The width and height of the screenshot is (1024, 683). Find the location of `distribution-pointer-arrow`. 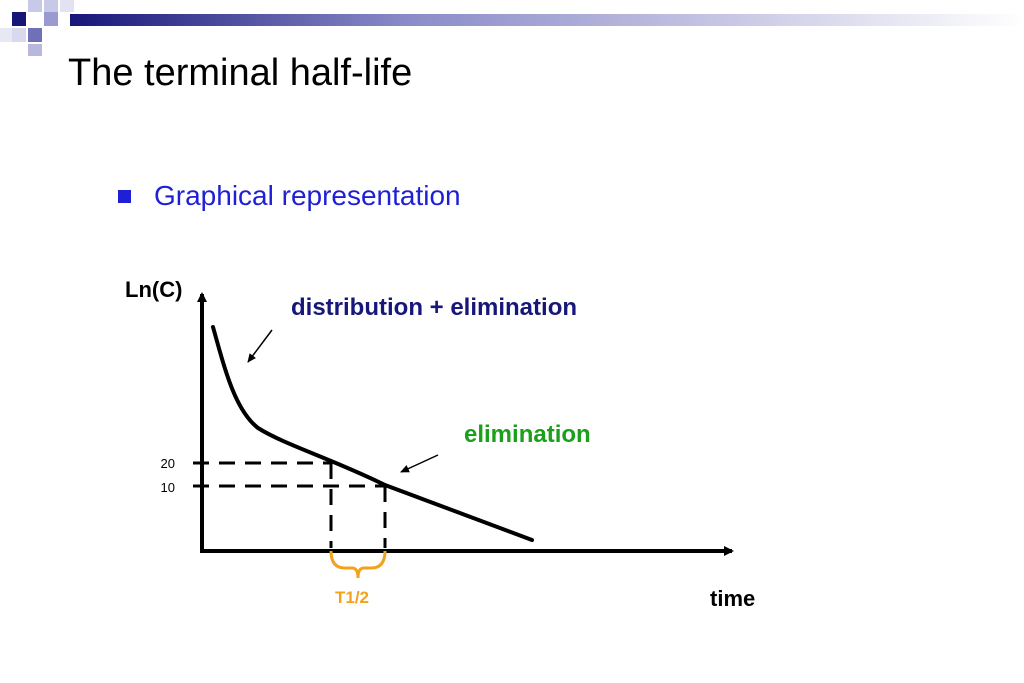

distribution-pointer-arrow is located at coordinates (260, 346).